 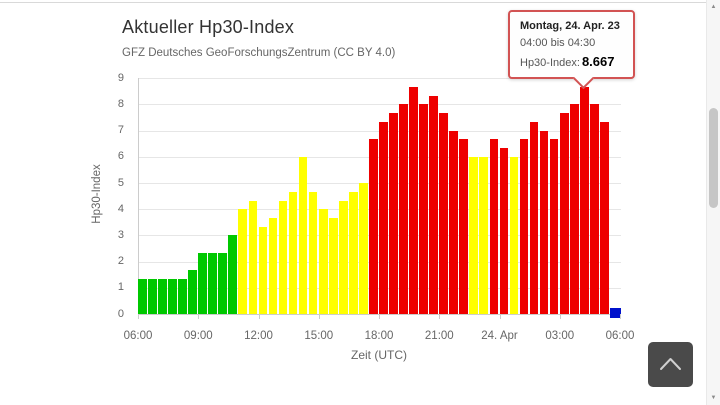 I want to click on scrollbar-thumb, so click(x=713, y=158).